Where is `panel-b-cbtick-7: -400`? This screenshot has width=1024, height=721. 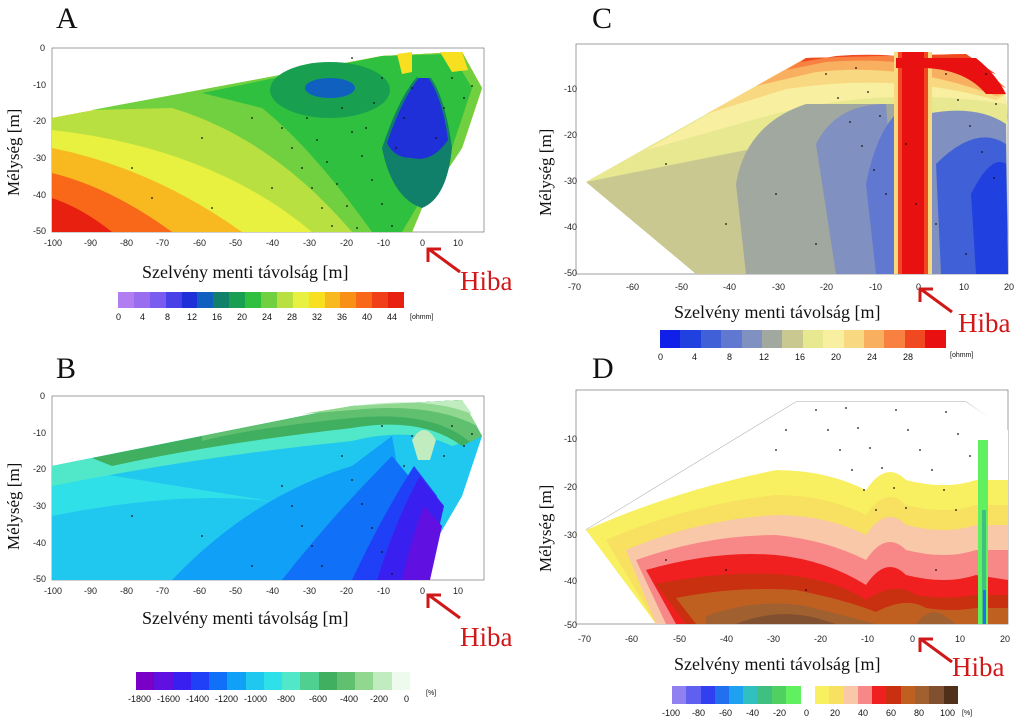
panel-b-cbtick-7: -400 is located at coordinates (349, 699).